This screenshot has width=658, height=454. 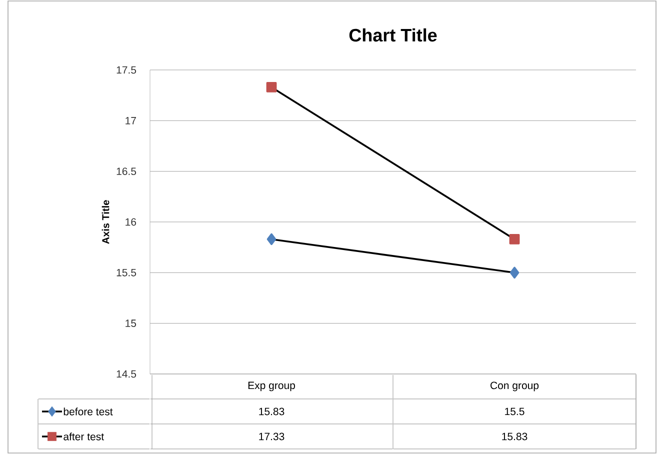 I want to click on y-tick-label: 15.5, so click(x=126, y=272).